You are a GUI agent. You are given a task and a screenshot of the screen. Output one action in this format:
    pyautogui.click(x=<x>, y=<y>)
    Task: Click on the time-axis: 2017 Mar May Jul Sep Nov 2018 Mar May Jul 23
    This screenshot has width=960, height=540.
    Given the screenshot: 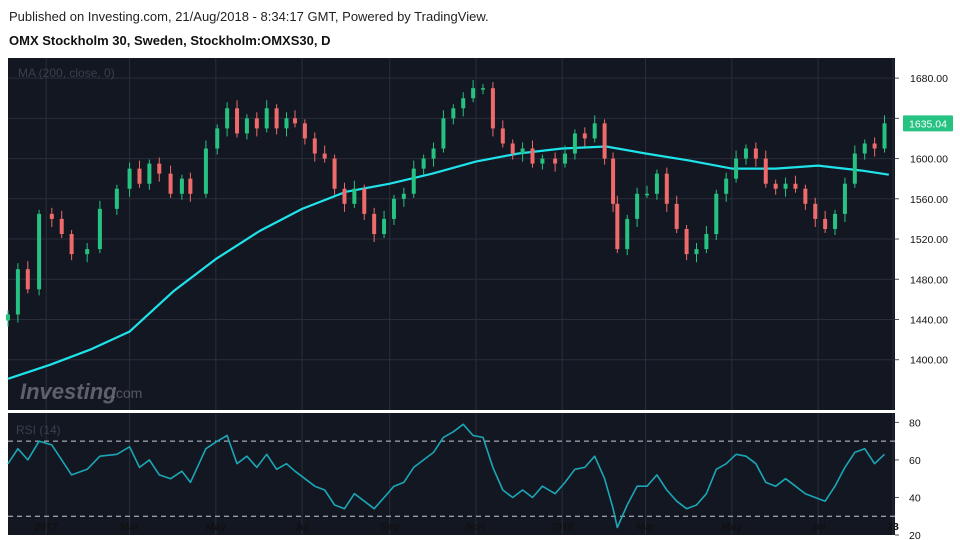 What is the action you would take?
    pyautogui.click(x=466, y=527)
    